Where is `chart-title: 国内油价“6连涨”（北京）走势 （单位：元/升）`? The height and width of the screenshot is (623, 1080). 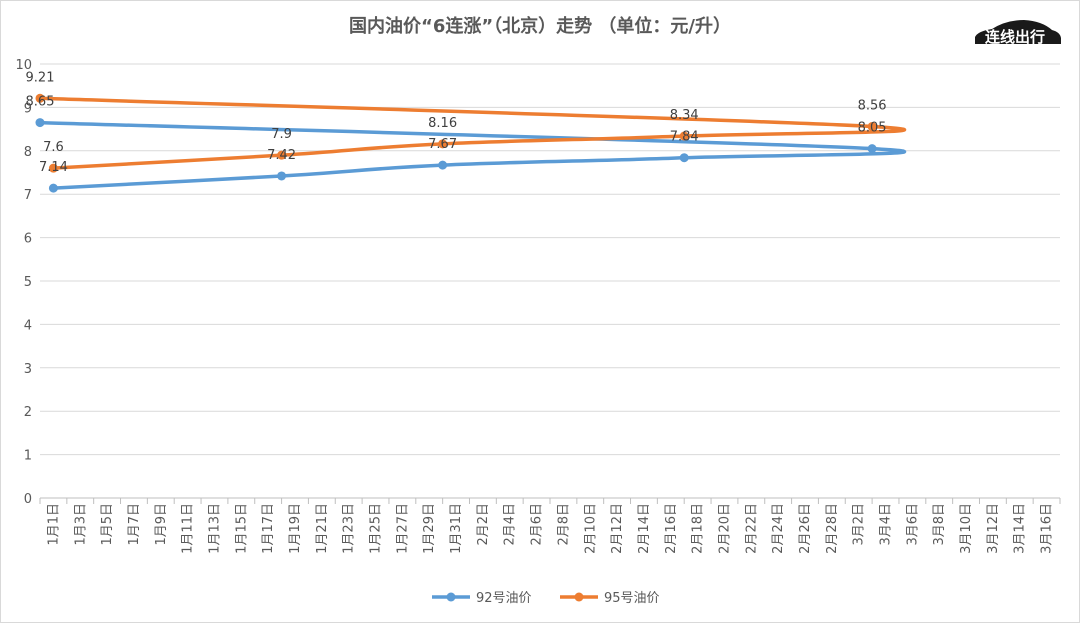 chart-title: 国内油价“6连涨”（北京）走势 （单位：元/升） is located at coordinates (540, 26).